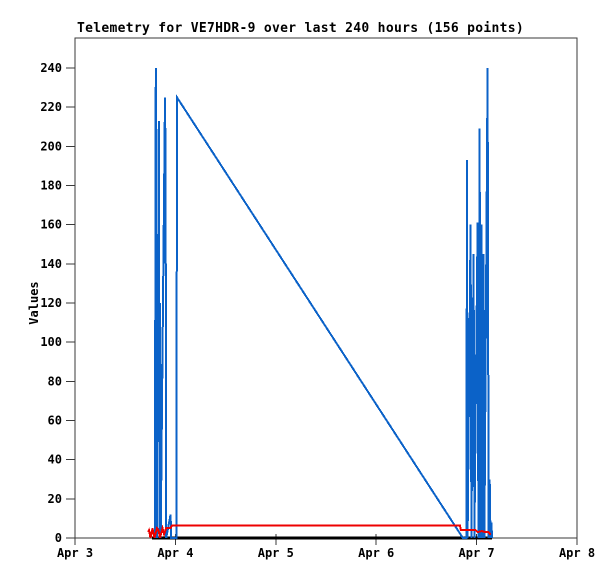 The width and height of the screenshot is (615, 579). Describe the element at coordinates (75, 553) in the screenshot. I see `x-tick-label: Apr 3` at that location.